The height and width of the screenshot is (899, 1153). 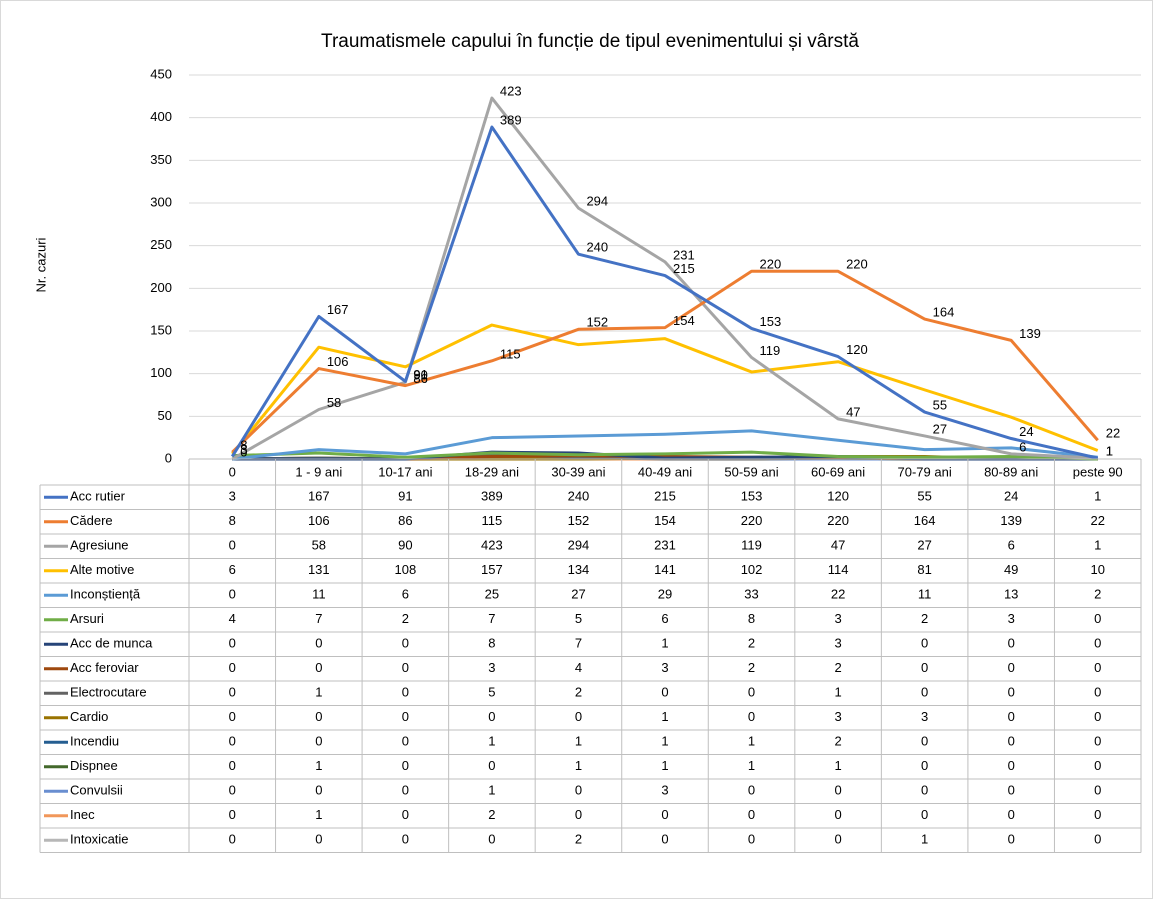 I want to click on table-value: 47, so click(x=838, y=545).